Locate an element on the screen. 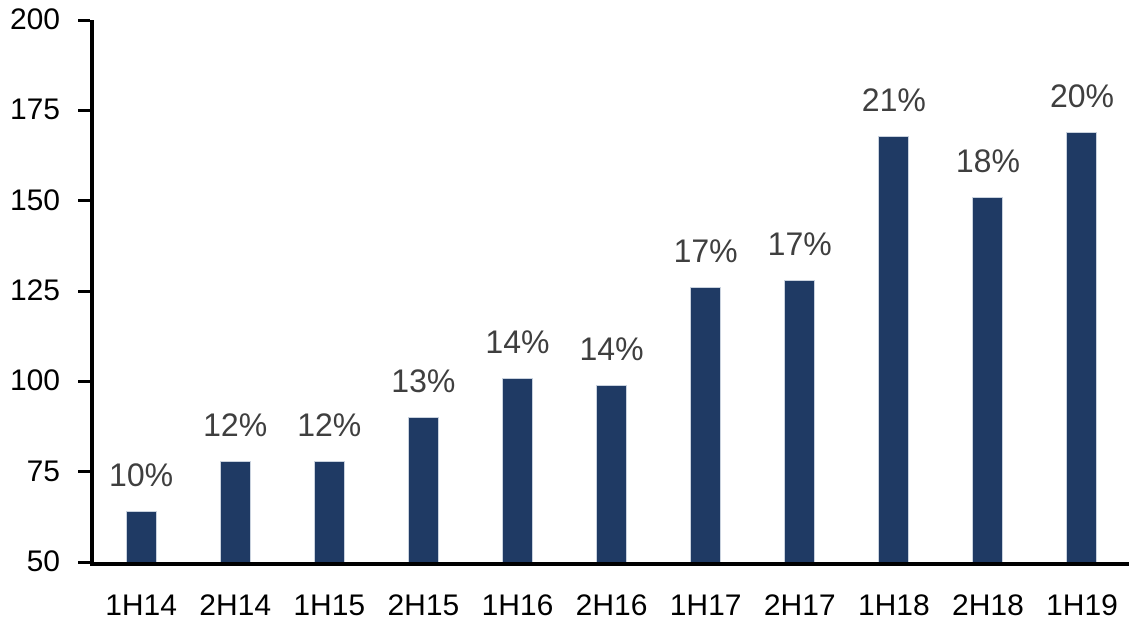 The image size is (1129, 641). x-tick-label-2h14: 2H14 is located at coordinates (235, 605).